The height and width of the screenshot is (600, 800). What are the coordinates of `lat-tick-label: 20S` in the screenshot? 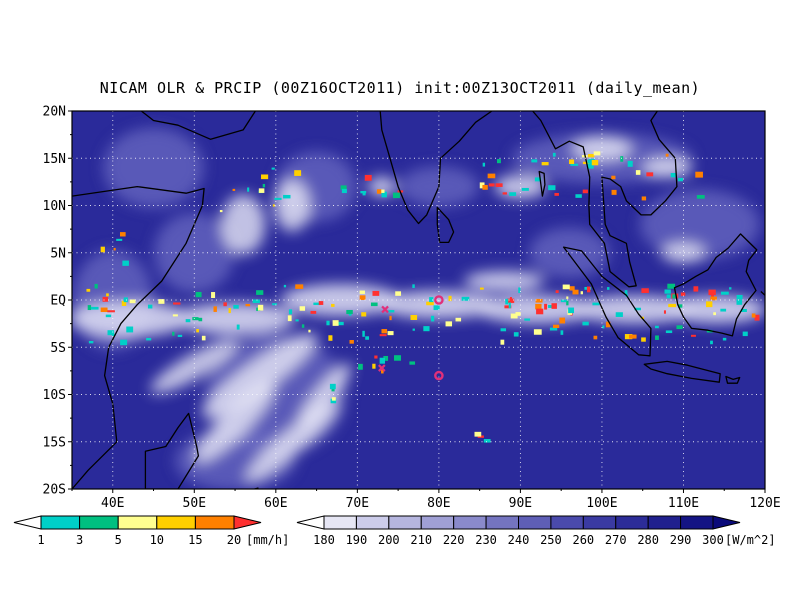 It's located at (54, 490).